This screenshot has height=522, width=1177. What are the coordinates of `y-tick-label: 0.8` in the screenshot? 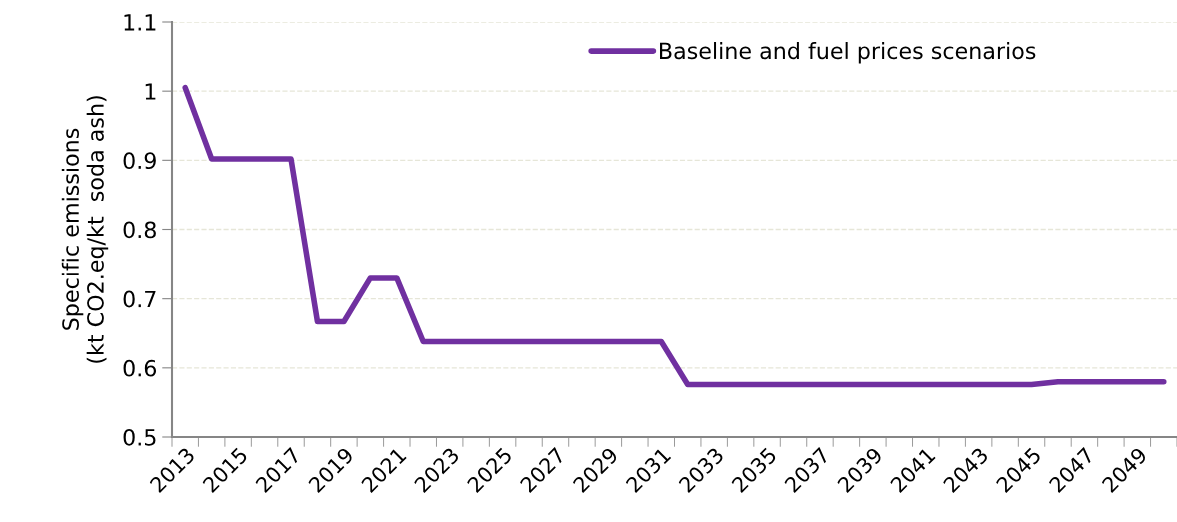 It's located at (139, 230).